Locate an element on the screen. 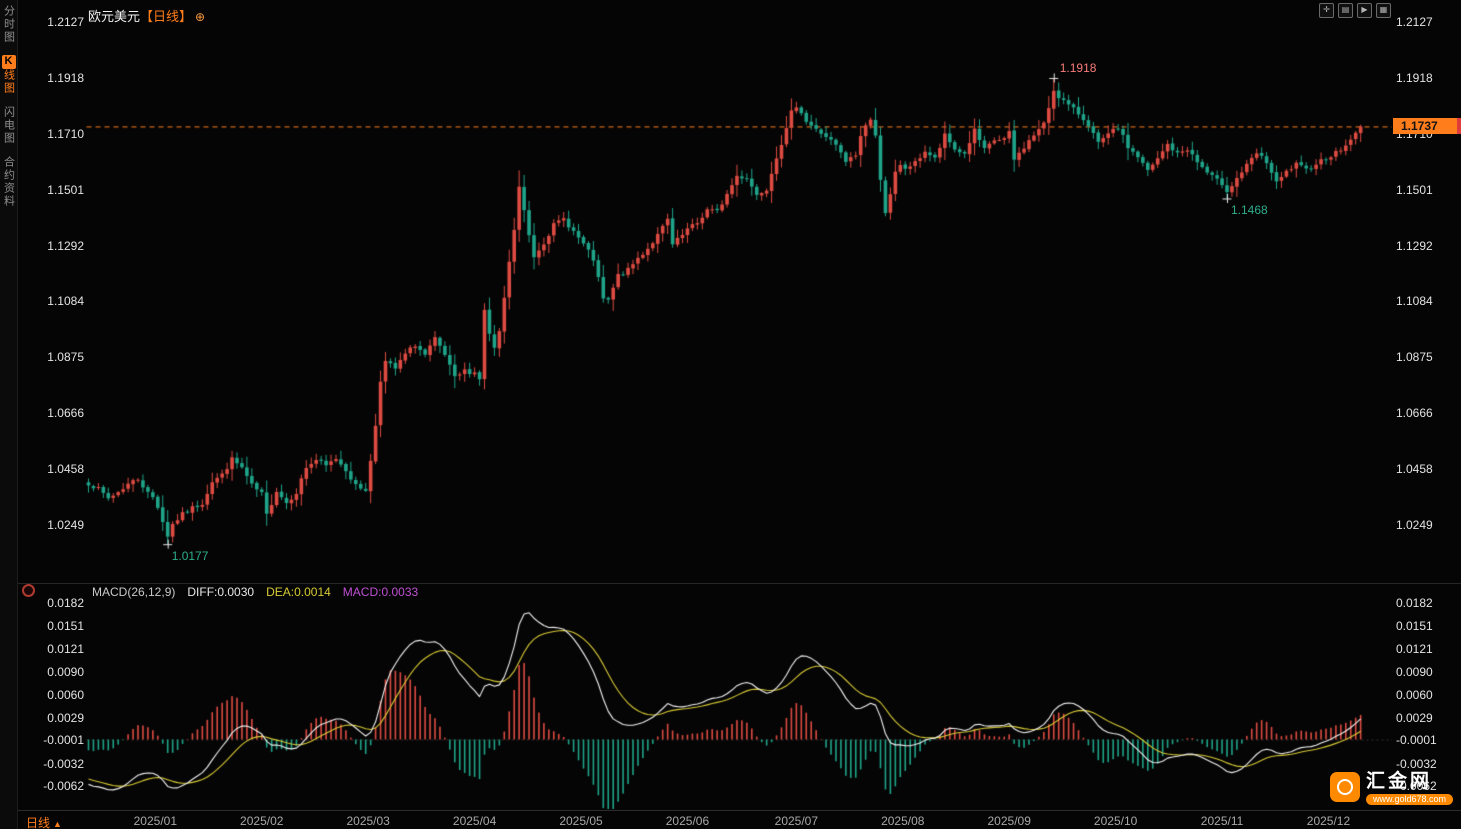  time-axis-label: 2025/03 is located at coordinates (368, 821).